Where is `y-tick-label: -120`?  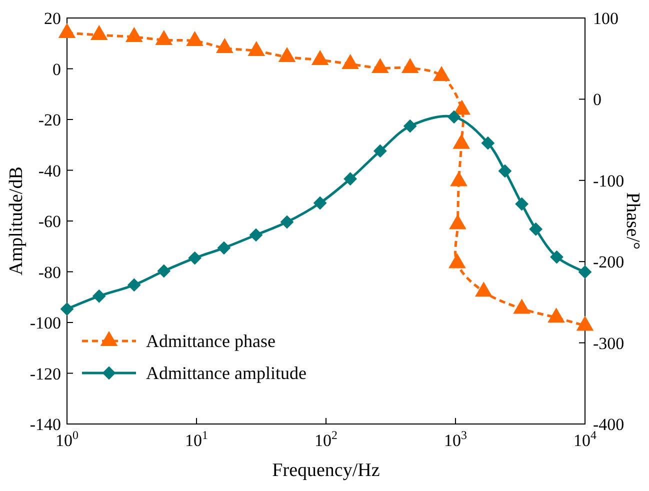
y-tick-label: -120 is located at coordinates (45, 374).